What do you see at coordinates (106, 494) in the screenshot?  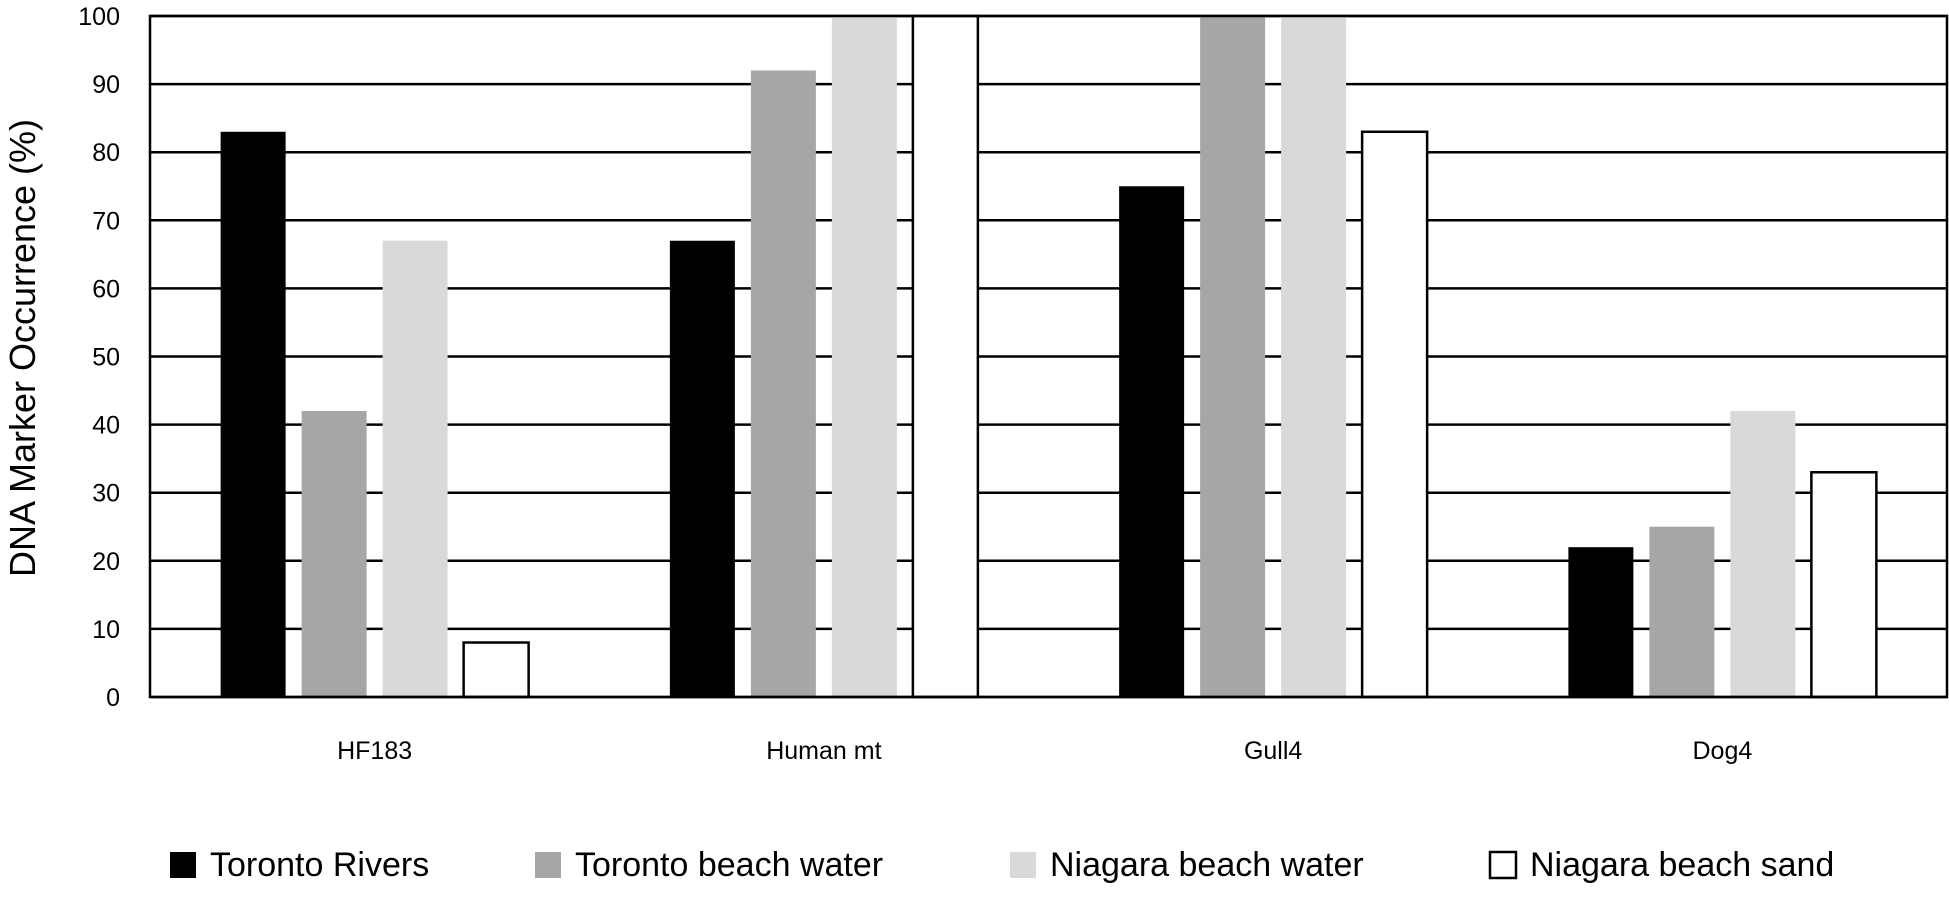 I see `y-tick-label: 30` at bounding box center [106, 494].